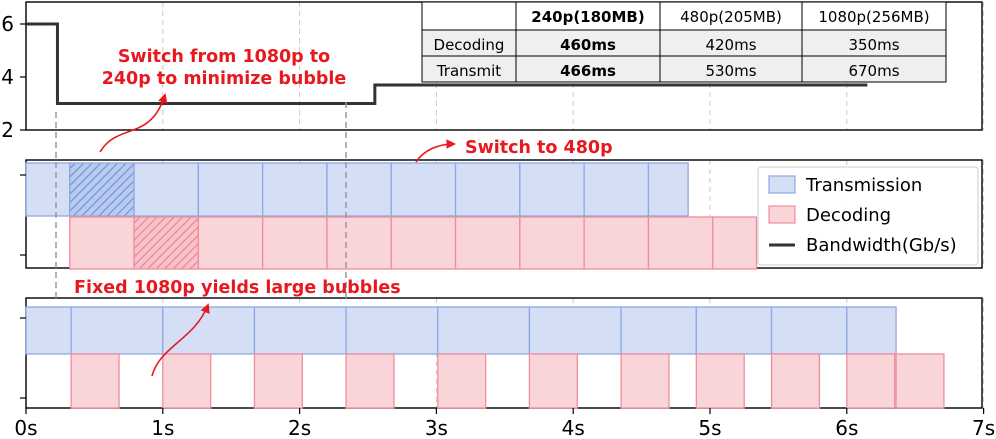  Describe the element at coordinates (848, 215) in the screenshot. I see `legend-label-decoding: Decoding` at that location.